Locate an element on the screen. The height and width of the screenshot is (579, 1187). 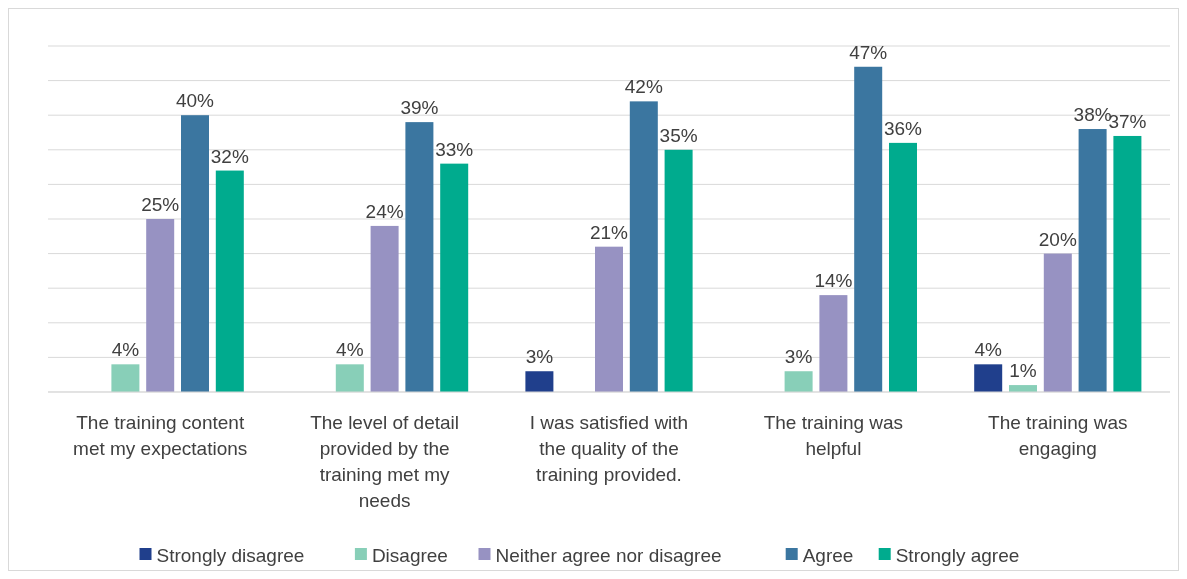
legend-label: Strongly agree is located at coordinates (957, 555).